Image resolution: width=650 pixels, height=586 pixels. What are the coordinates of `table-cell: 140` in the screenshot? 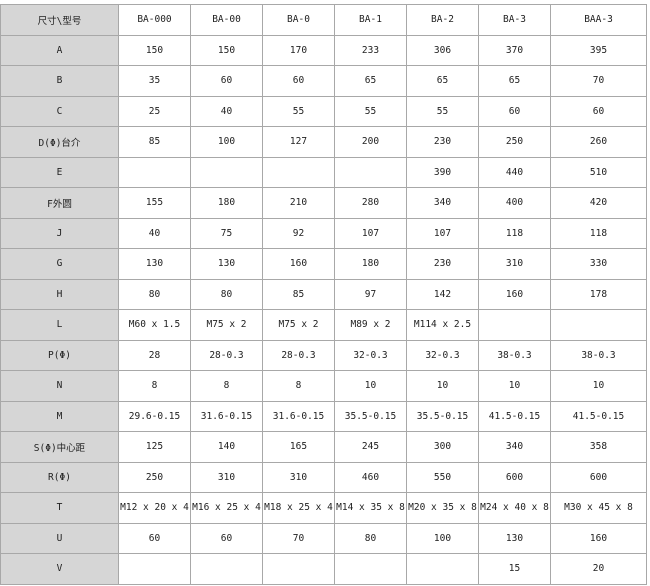 It's located at (226, 447).